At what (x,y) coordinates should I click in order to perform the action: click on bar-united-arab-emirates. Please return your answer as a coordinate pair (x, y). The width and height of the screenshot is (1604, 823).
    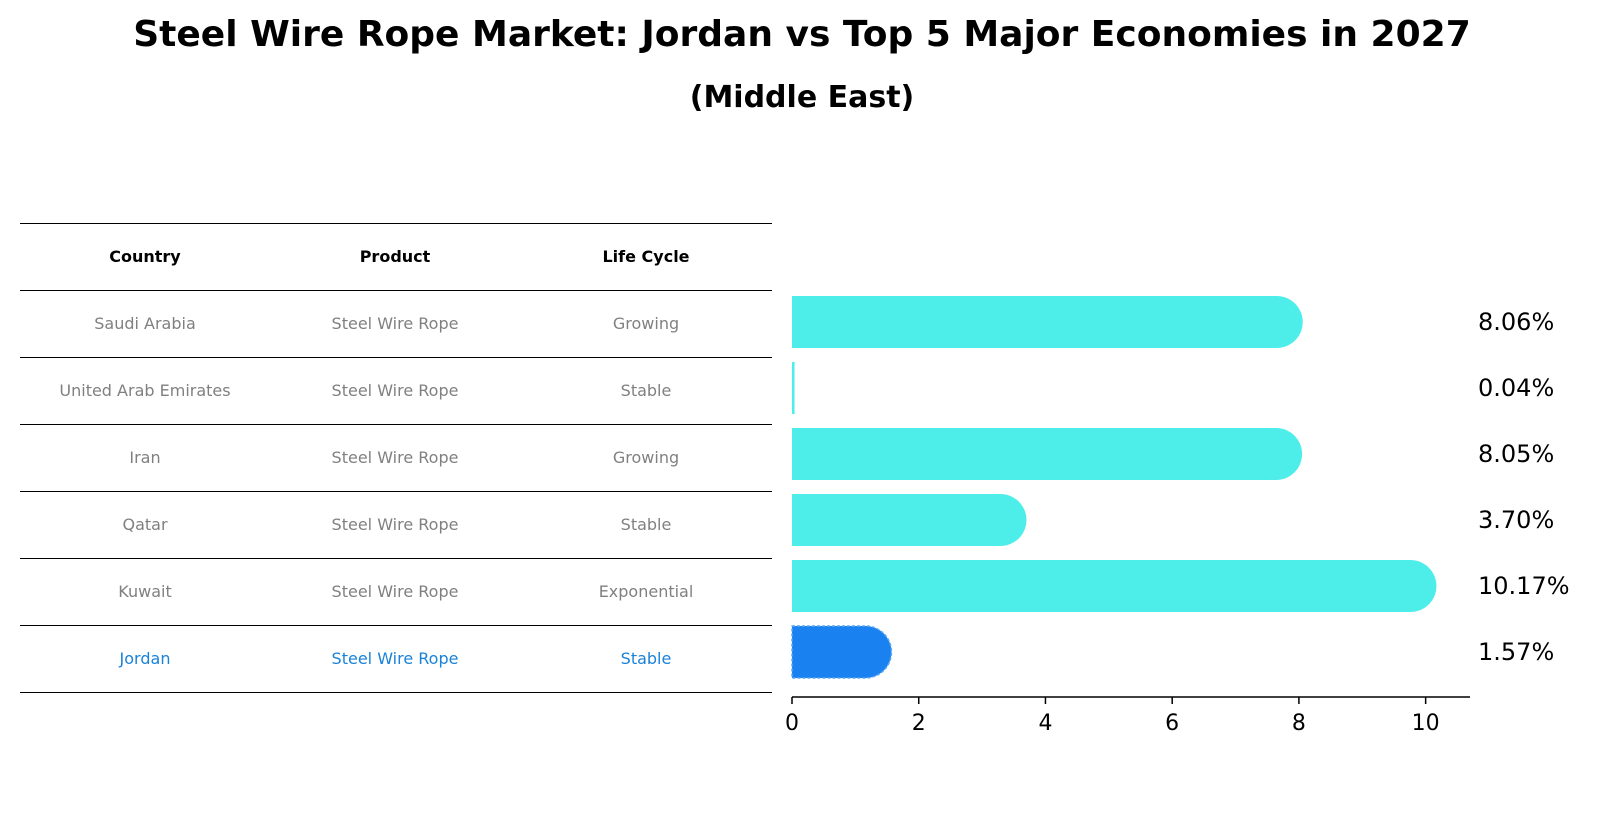
    Looking at the image, I should click on (793, 388).